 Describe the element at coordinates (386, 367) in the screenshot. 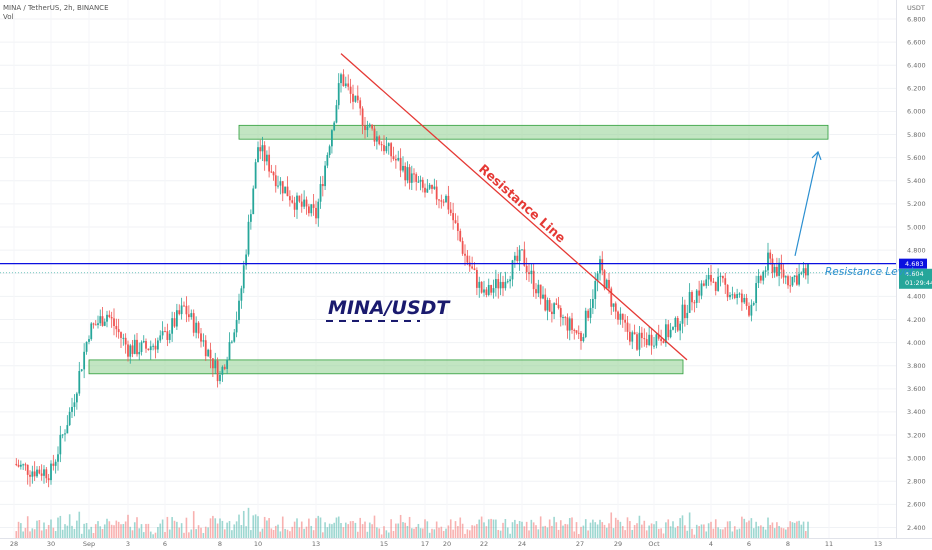

I see `demand-zone` at that location.